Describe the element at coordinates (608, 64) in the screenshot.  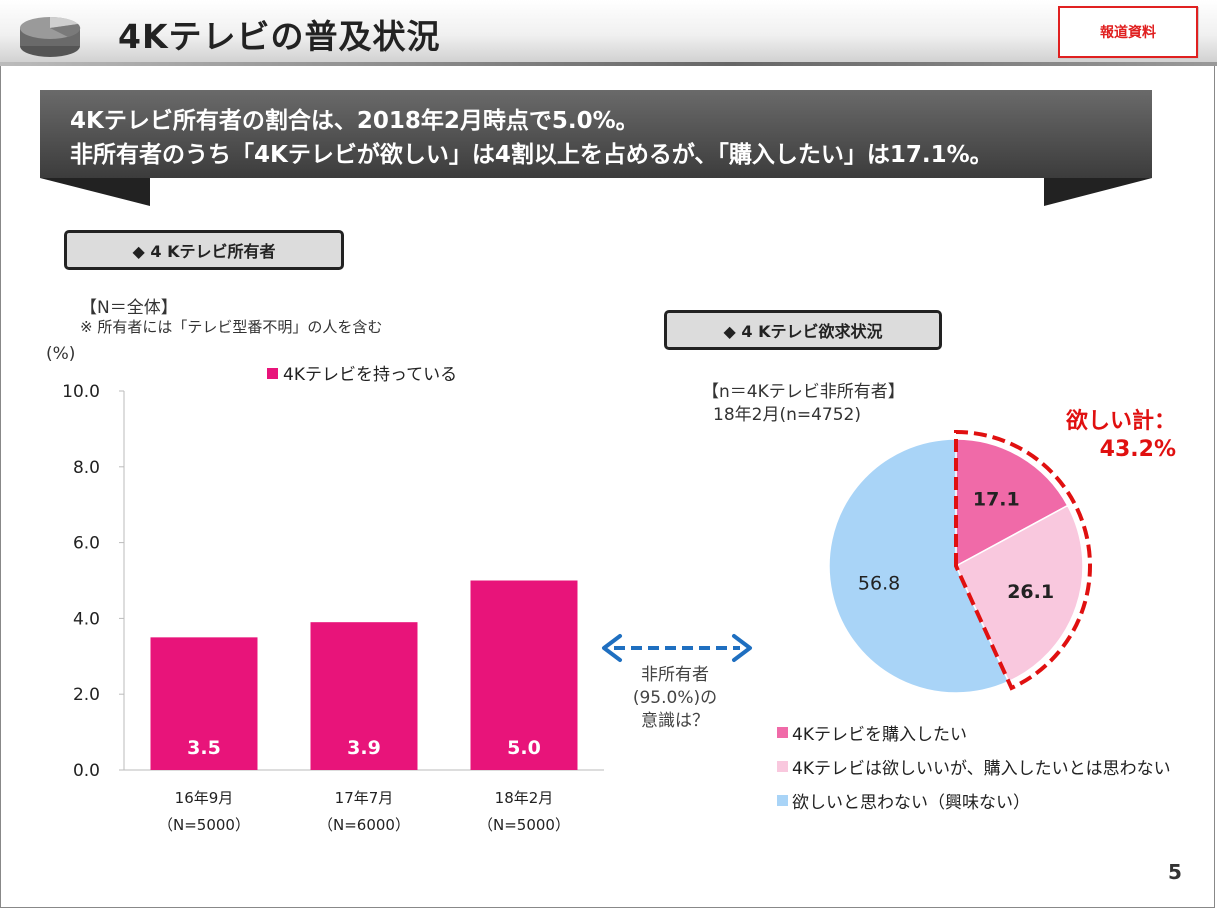
I see `header-divider` at that location.